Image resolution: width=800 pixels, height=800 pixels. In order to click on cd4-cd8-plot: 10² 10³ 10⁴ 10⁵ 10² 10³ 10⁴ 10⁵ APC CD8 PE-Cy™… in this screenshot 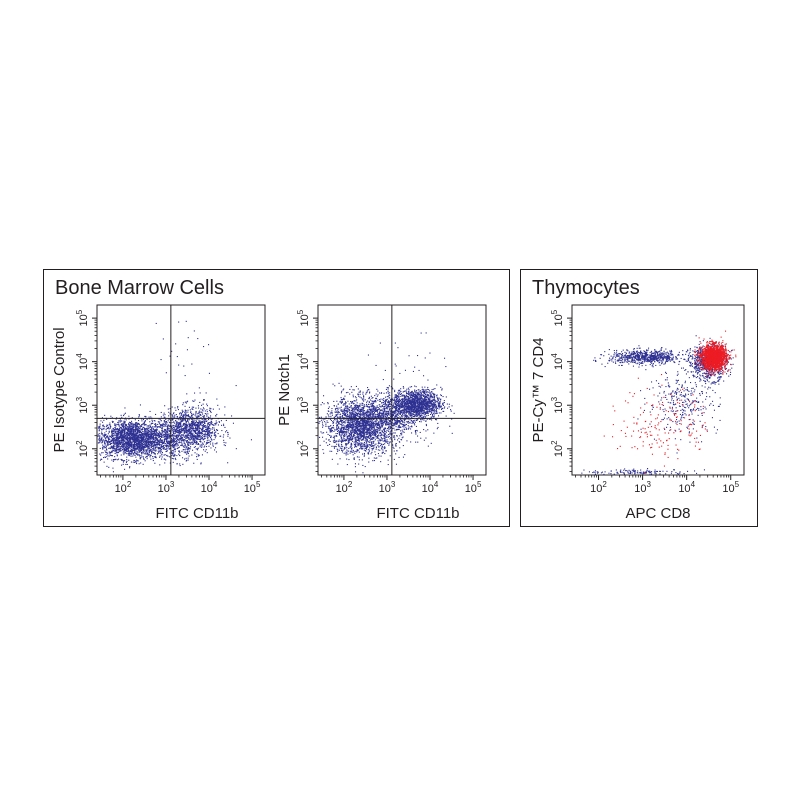, I will do `click(637, 413)`.